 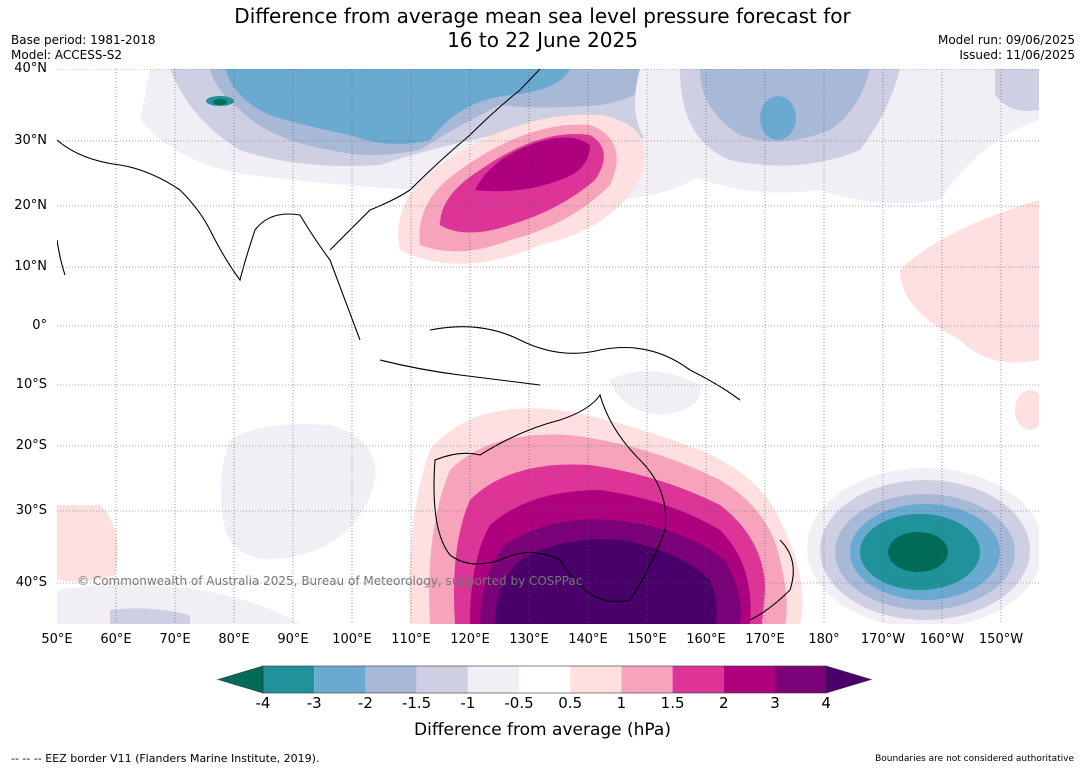 I want to click on longitude-label: 180°, so click(x=824, y=639).